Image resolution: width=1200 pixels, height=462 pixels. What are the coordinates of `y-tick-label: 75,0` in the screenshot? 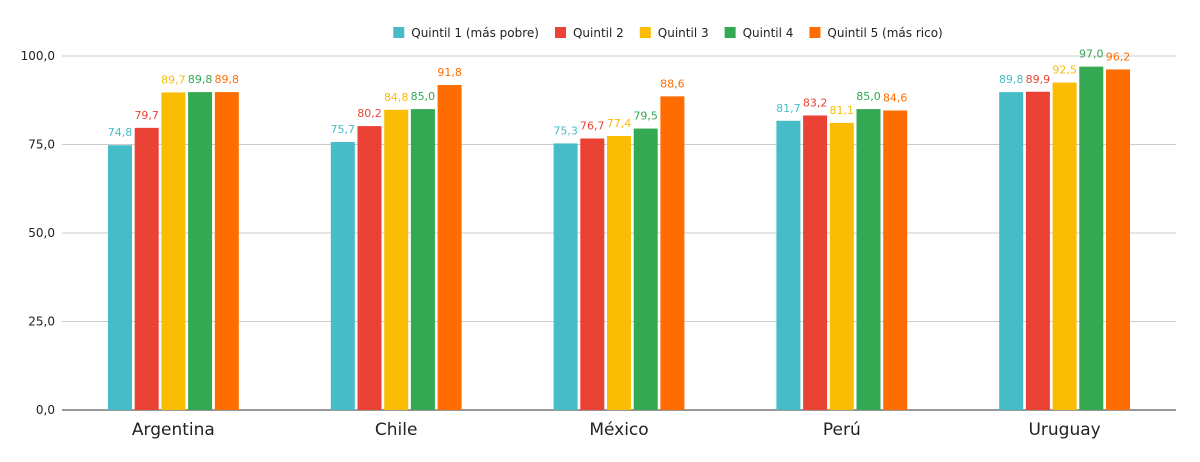 It's located at (41, 145).